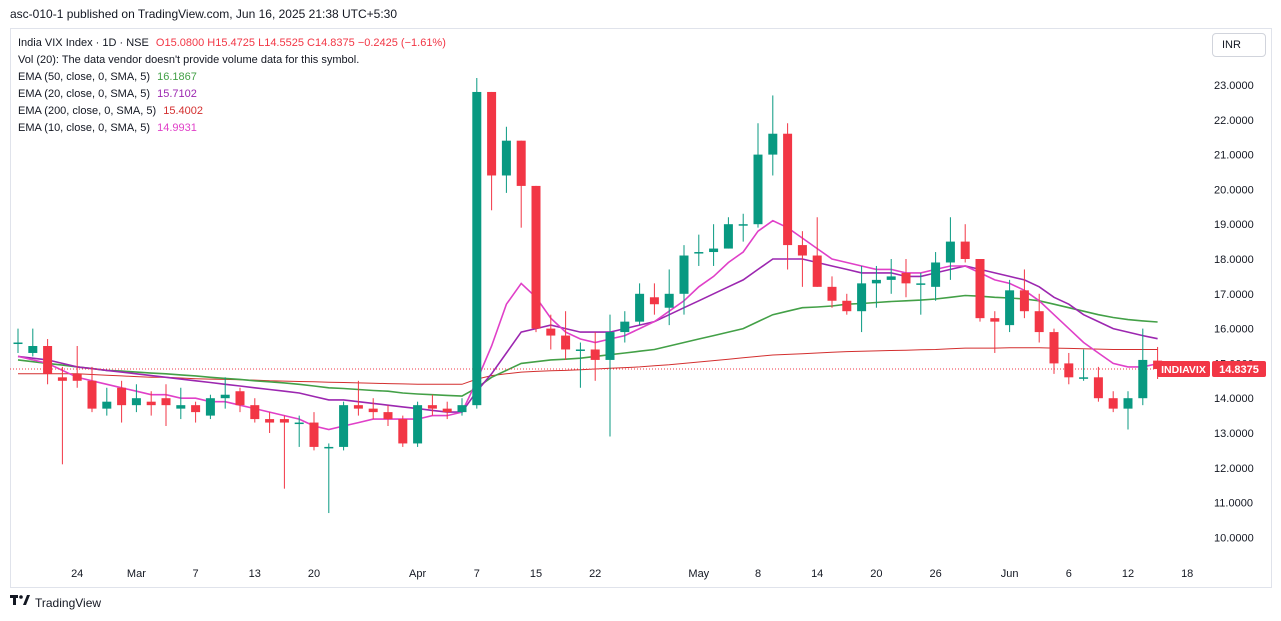 The image size is (1281, 621). Describe the element at coordinates (595, 574) in the screenshot. I see `x-tick-label: 22` at that location.